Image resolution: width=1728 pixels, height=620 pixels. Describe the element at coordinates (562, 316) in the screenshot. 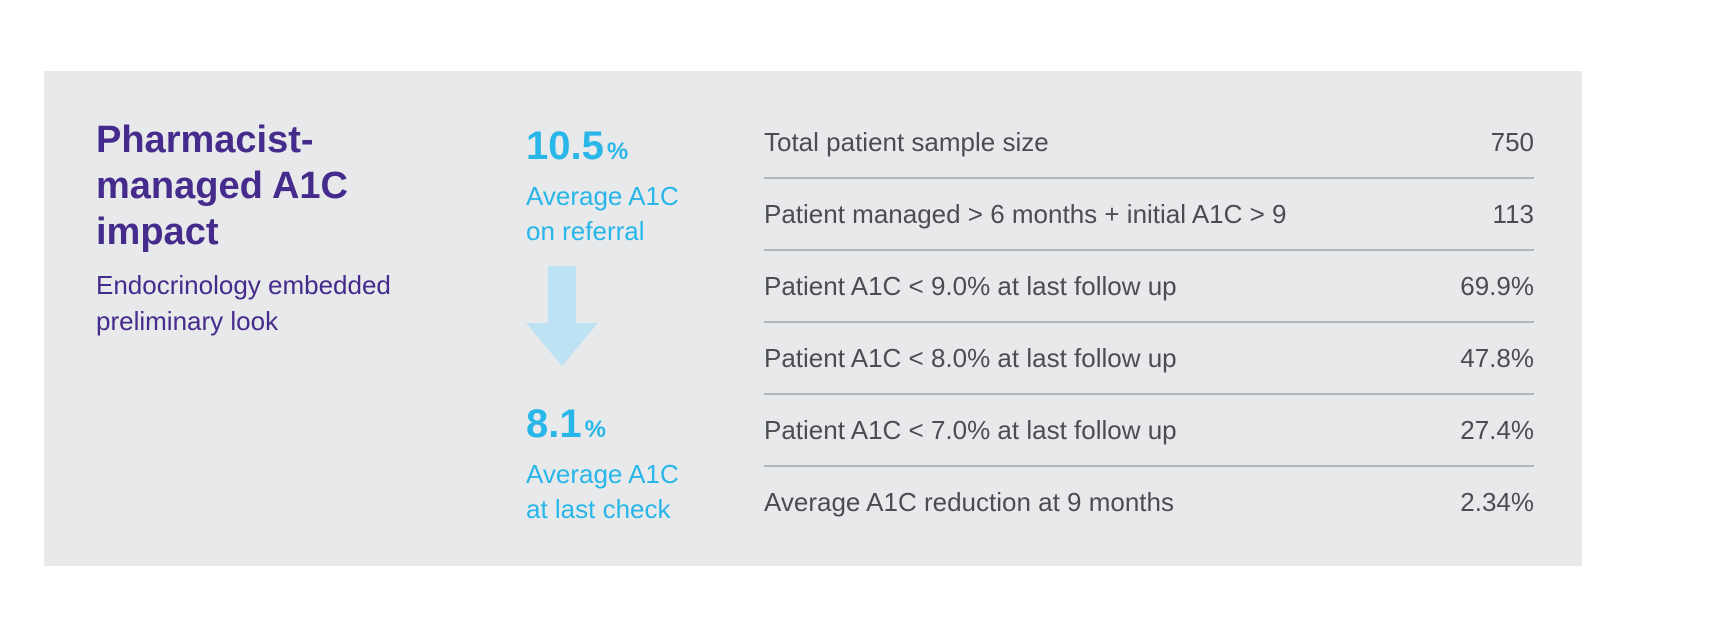

I see `arrow-down-icon` at that location.